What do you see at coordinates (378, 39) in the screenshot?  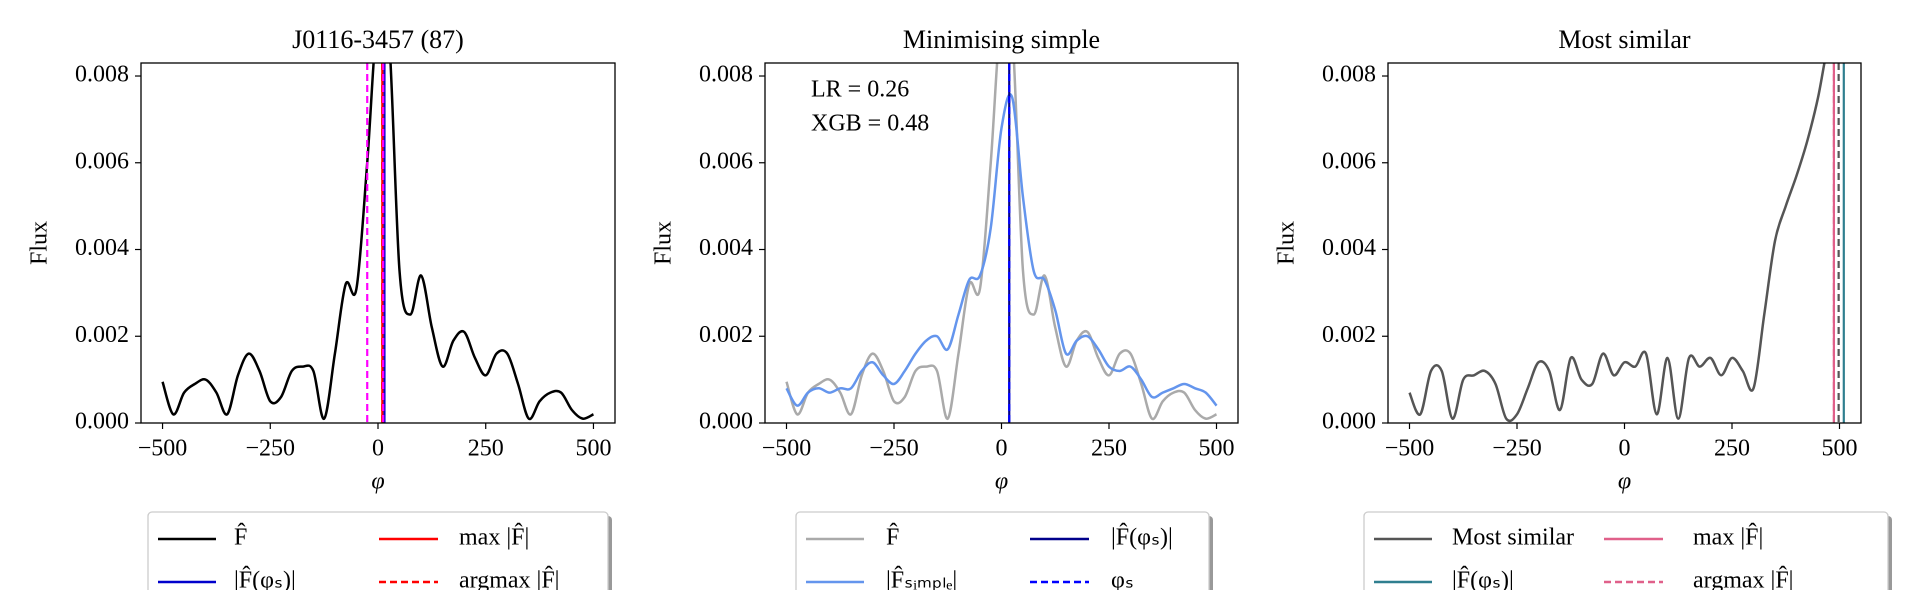 I see `chart-title: J0116-3457 (87)` at bounding box center [378, 39].